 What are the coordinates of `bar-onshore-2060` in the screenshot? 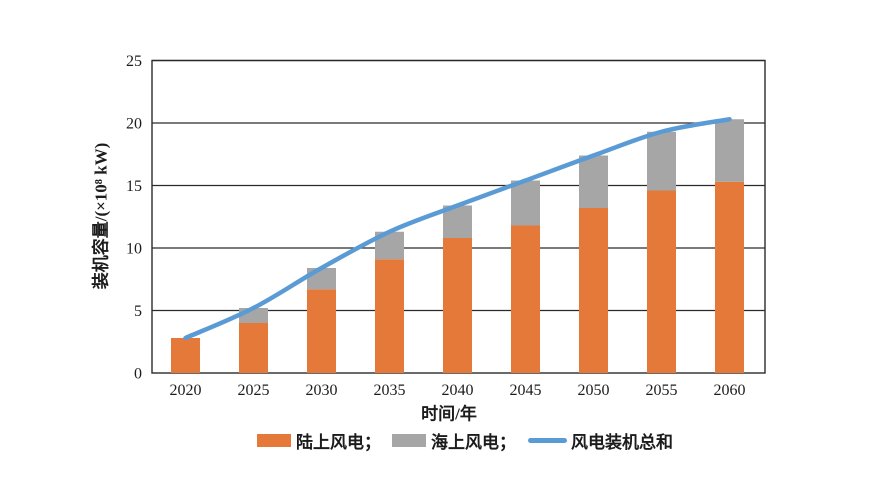 It's located at (729, 277).